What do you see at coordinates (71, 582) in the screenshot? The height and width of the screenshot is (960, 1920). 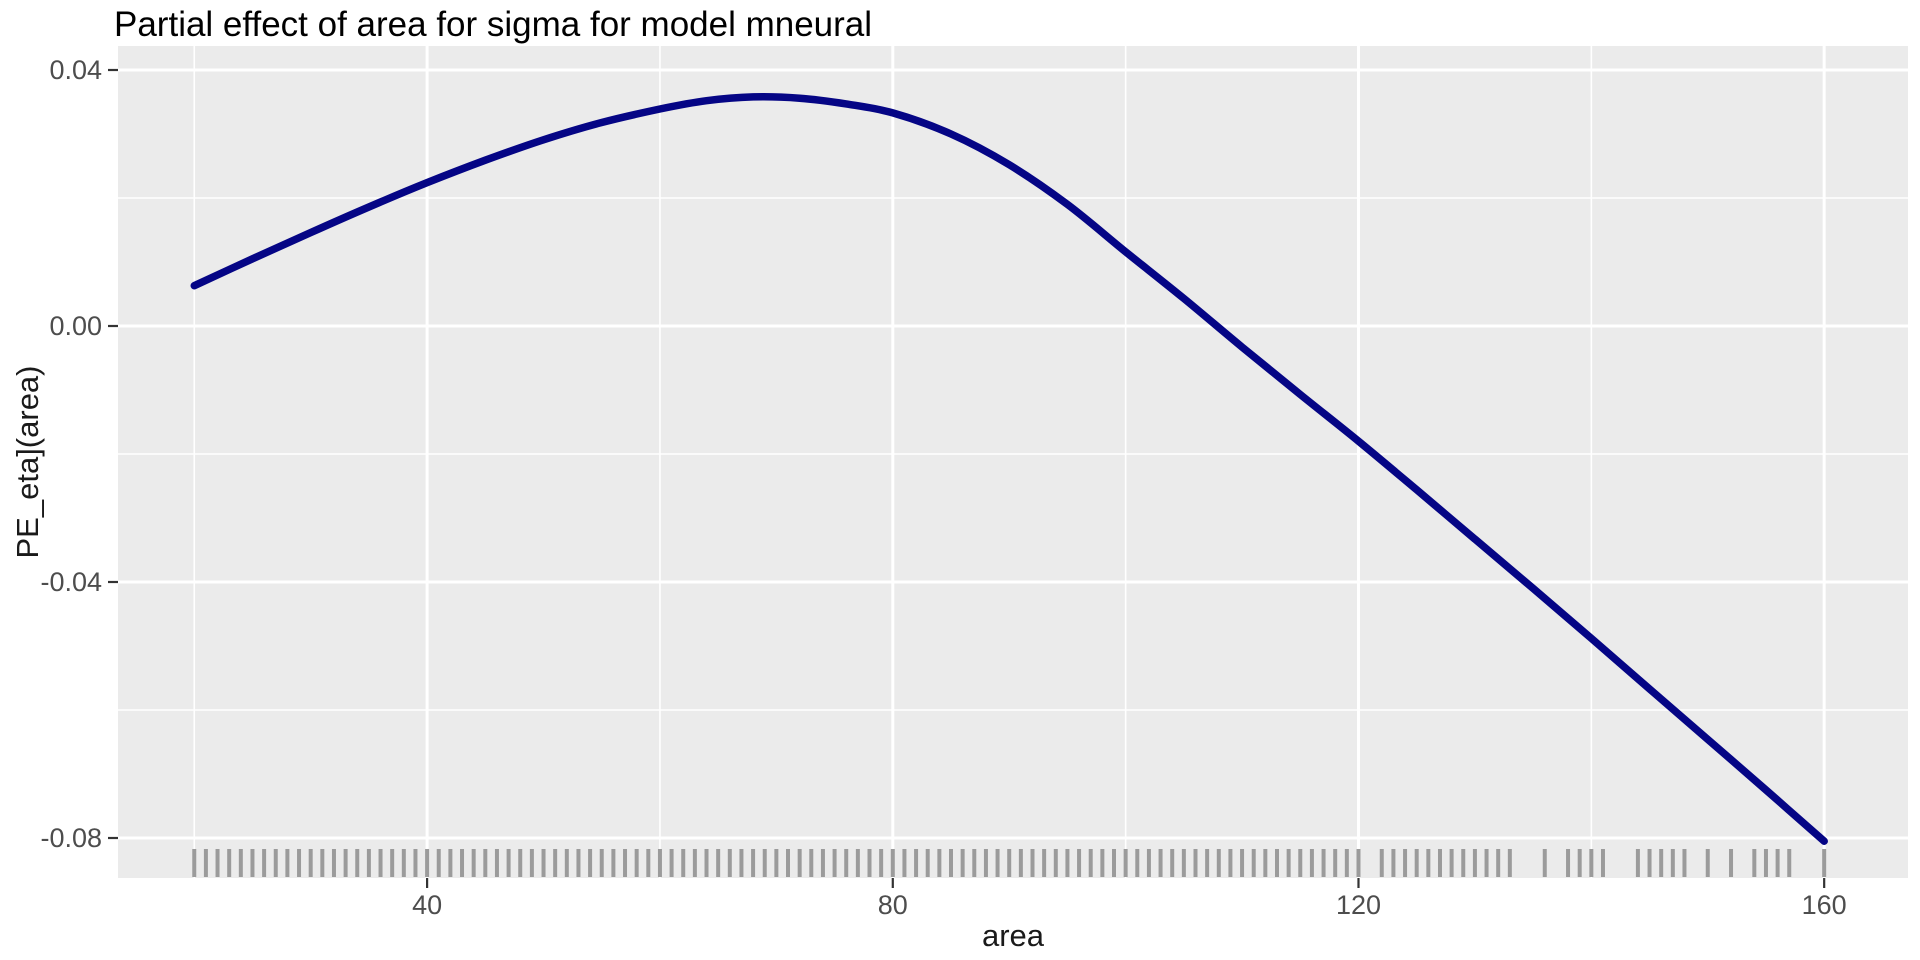 I see `y-tick-label: -0.04` at bounding box center [71, 582].